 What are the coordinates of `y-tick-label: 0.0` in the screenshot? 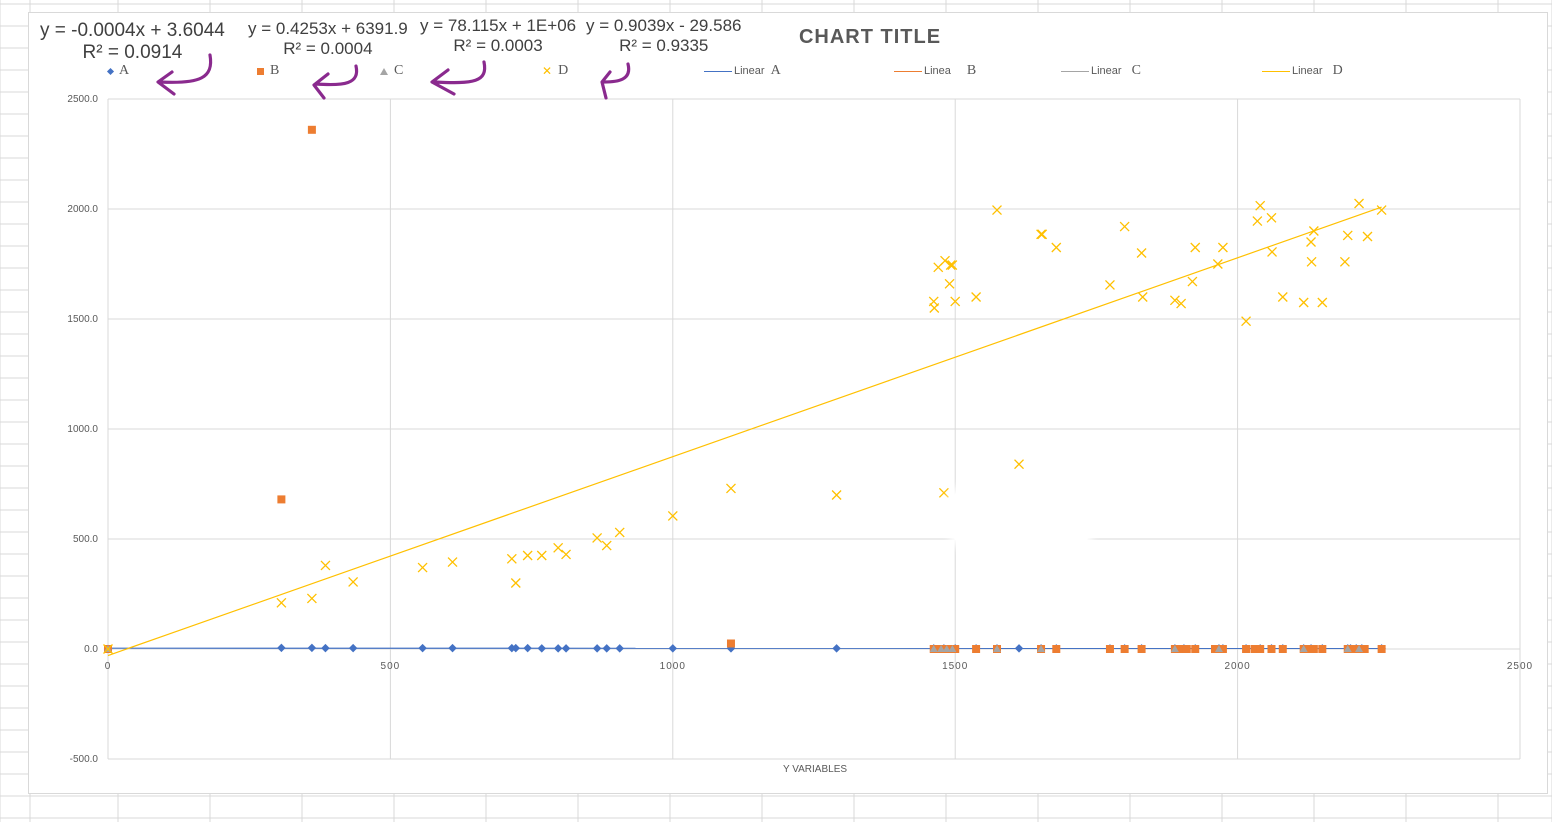 It's located at (91, 649).